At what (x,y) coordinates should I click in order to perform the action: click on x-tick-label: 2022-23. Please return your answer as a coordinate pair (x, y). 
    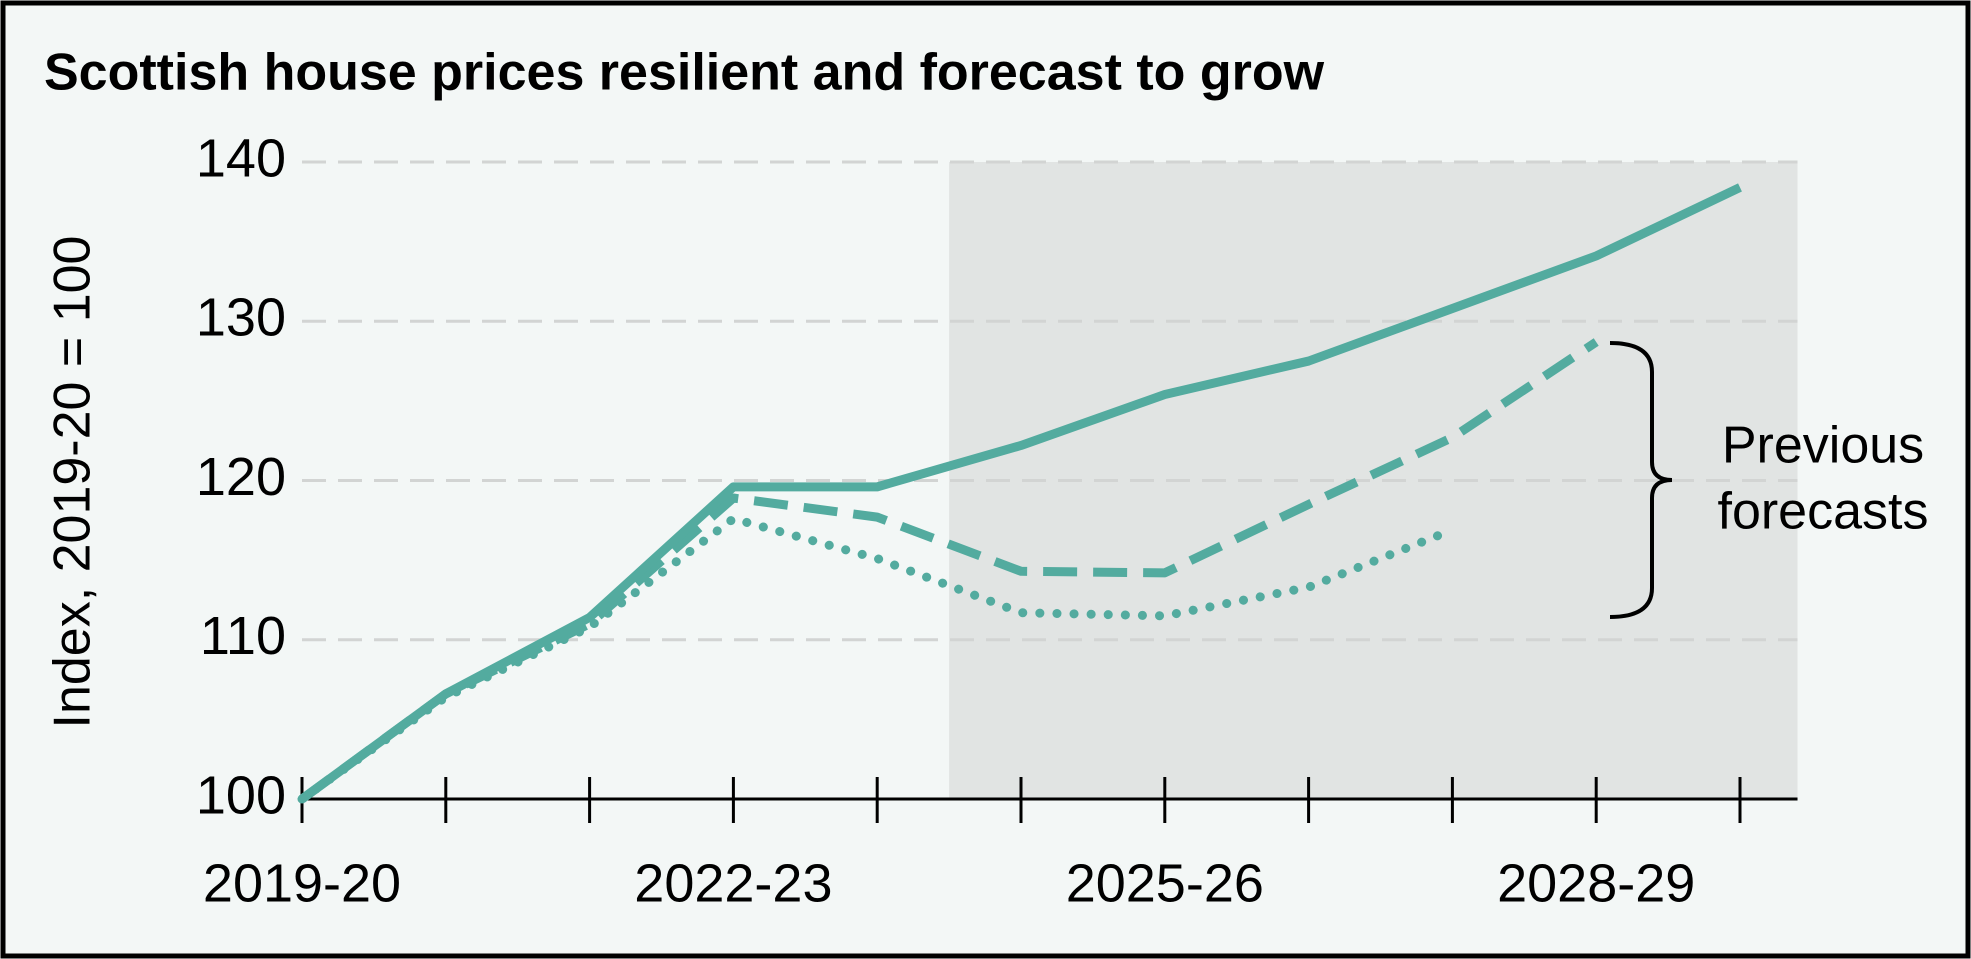
    Looking at the image, I should click on (733, 883).